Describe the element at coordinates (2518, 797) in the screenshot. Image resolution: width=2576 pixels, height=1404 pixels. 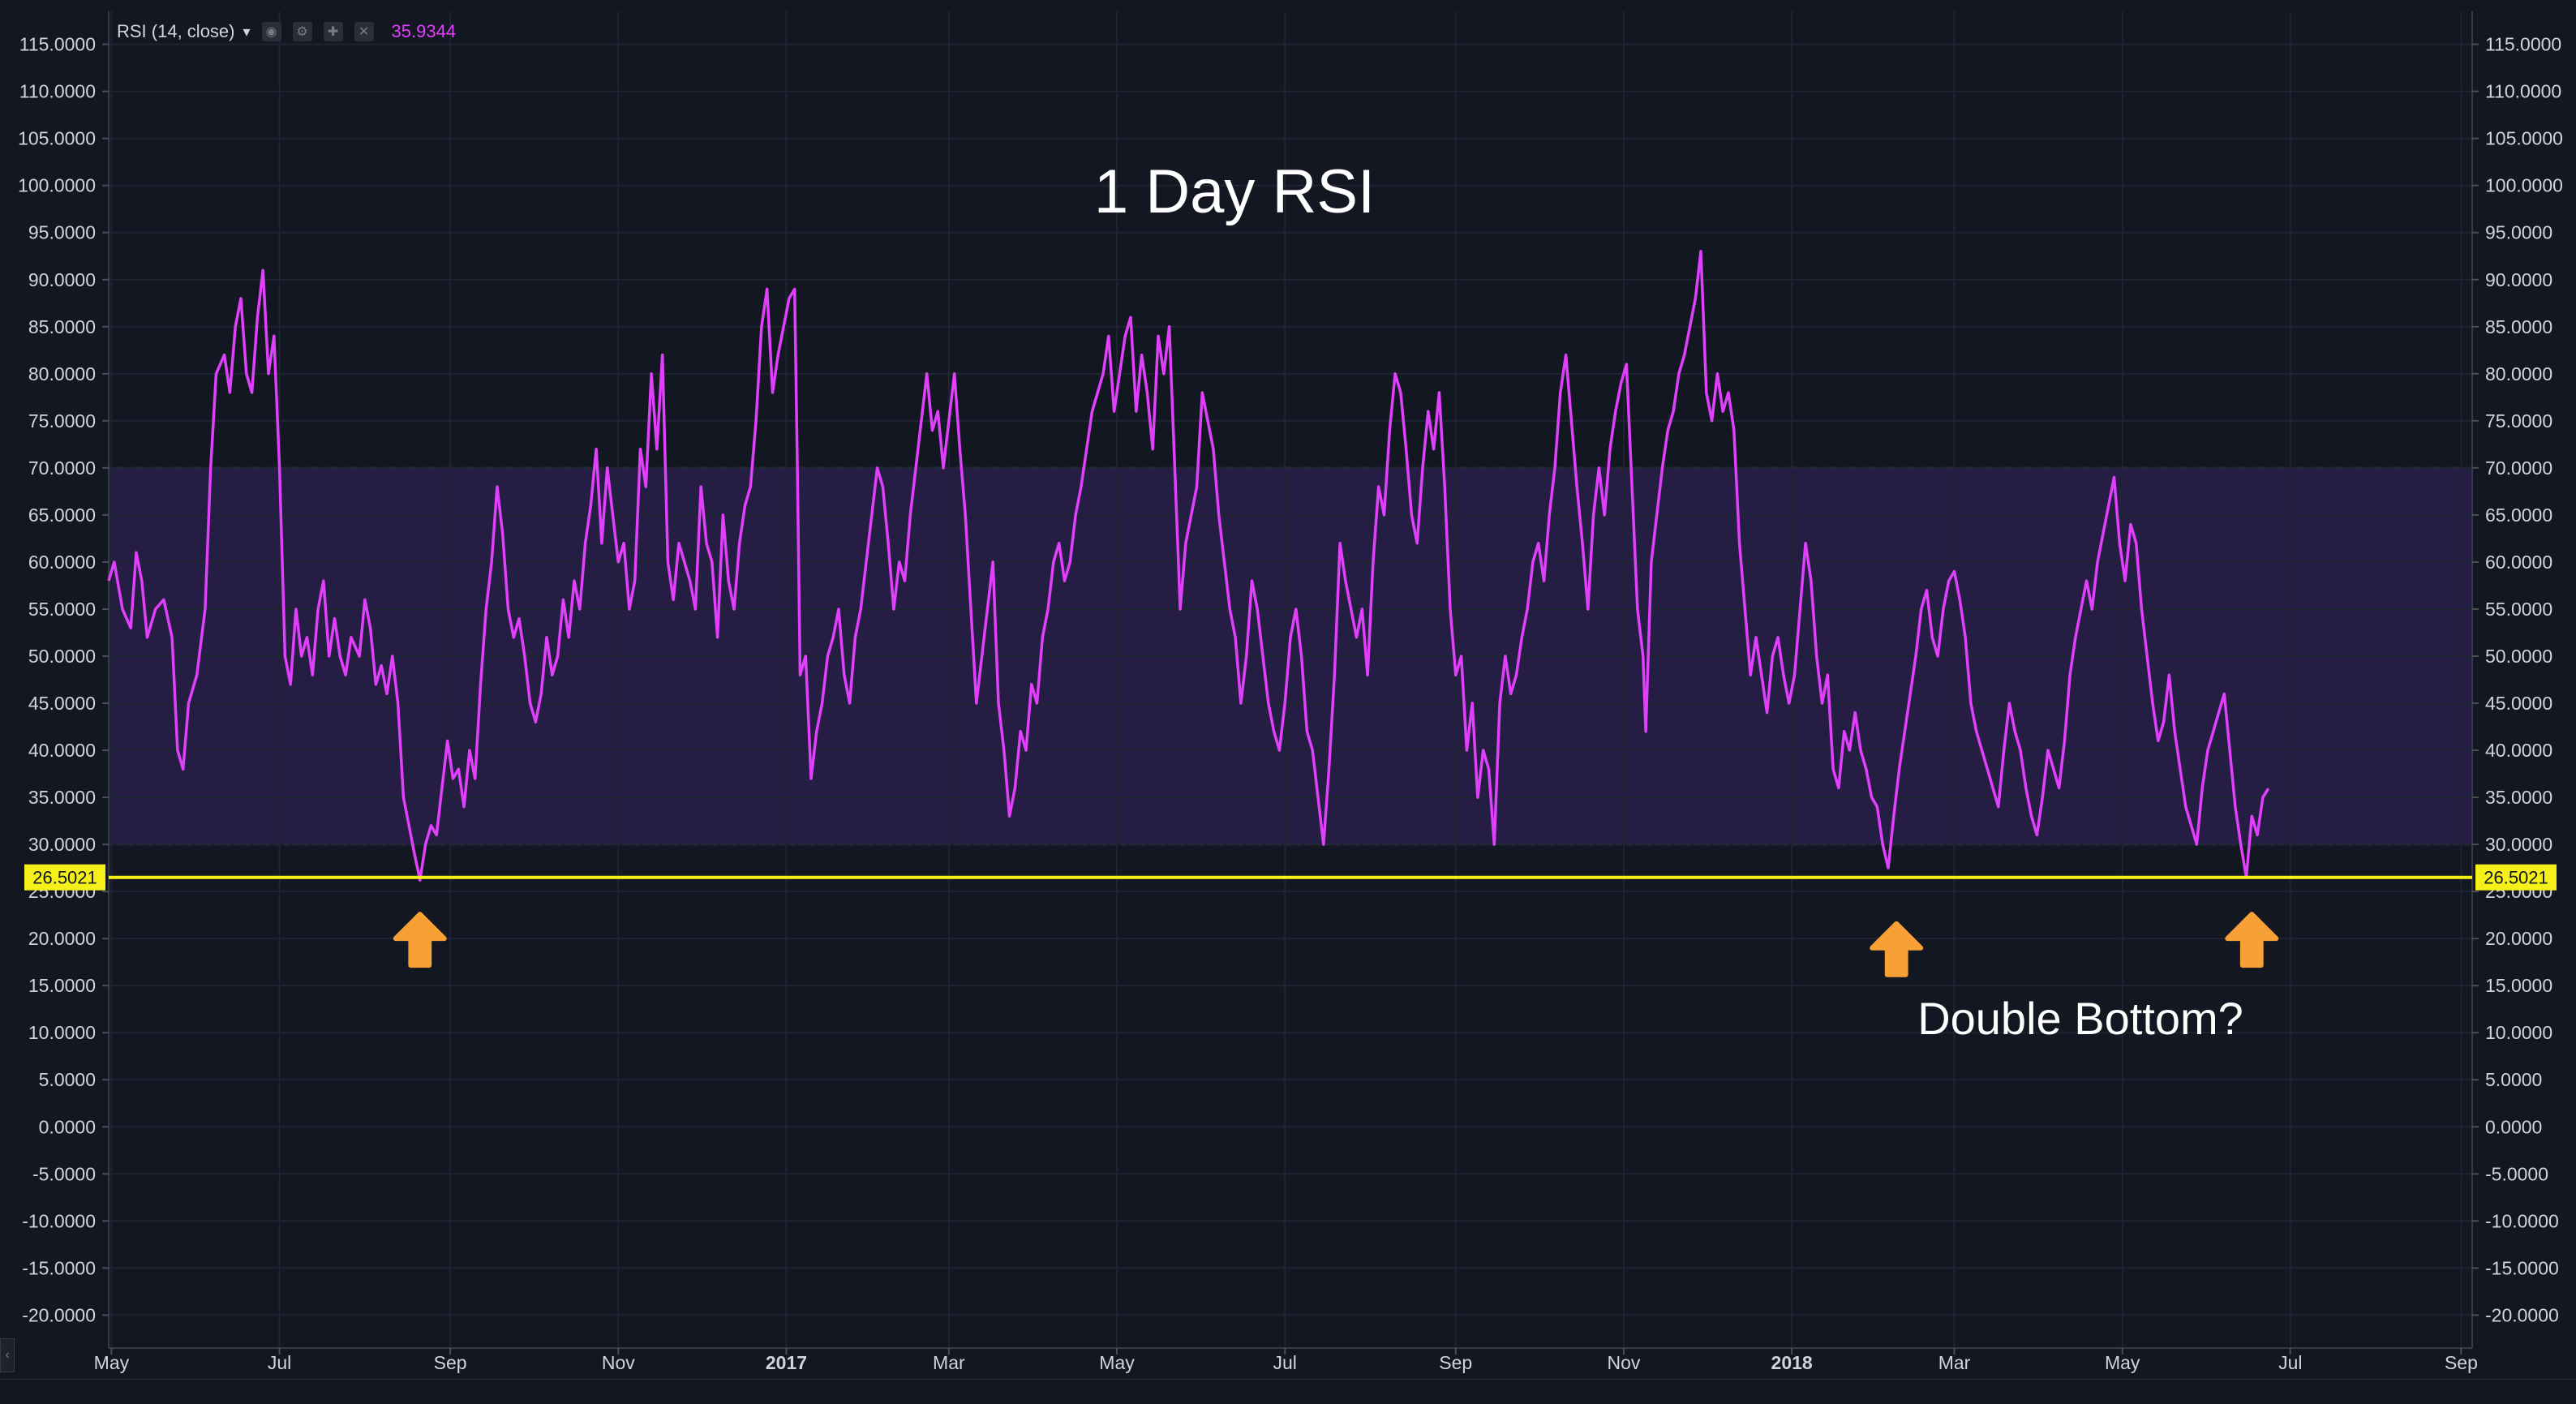
I see `y-tick-label-right: 35.0000` at that location.